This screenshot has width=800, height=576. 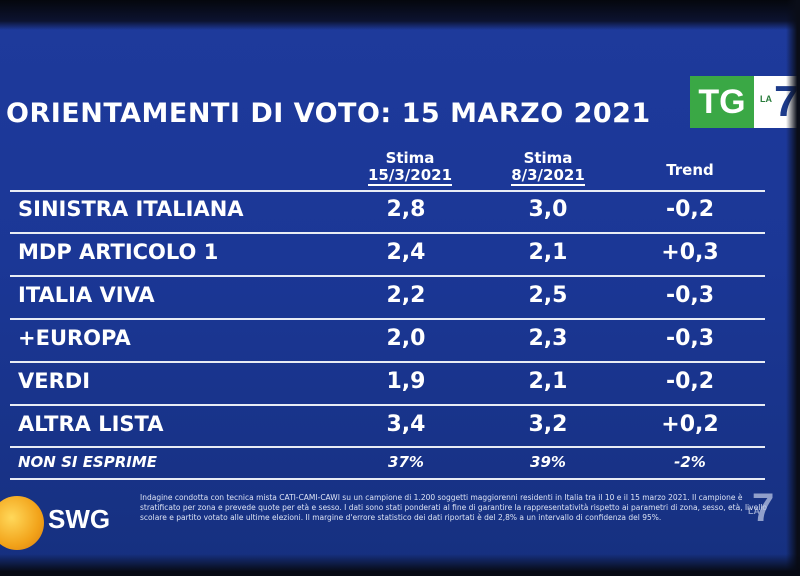 What do you see at coordinates (690, 252) in the screenshot?
I see `trend-value: +0,3` at bounding box center [690, 252].